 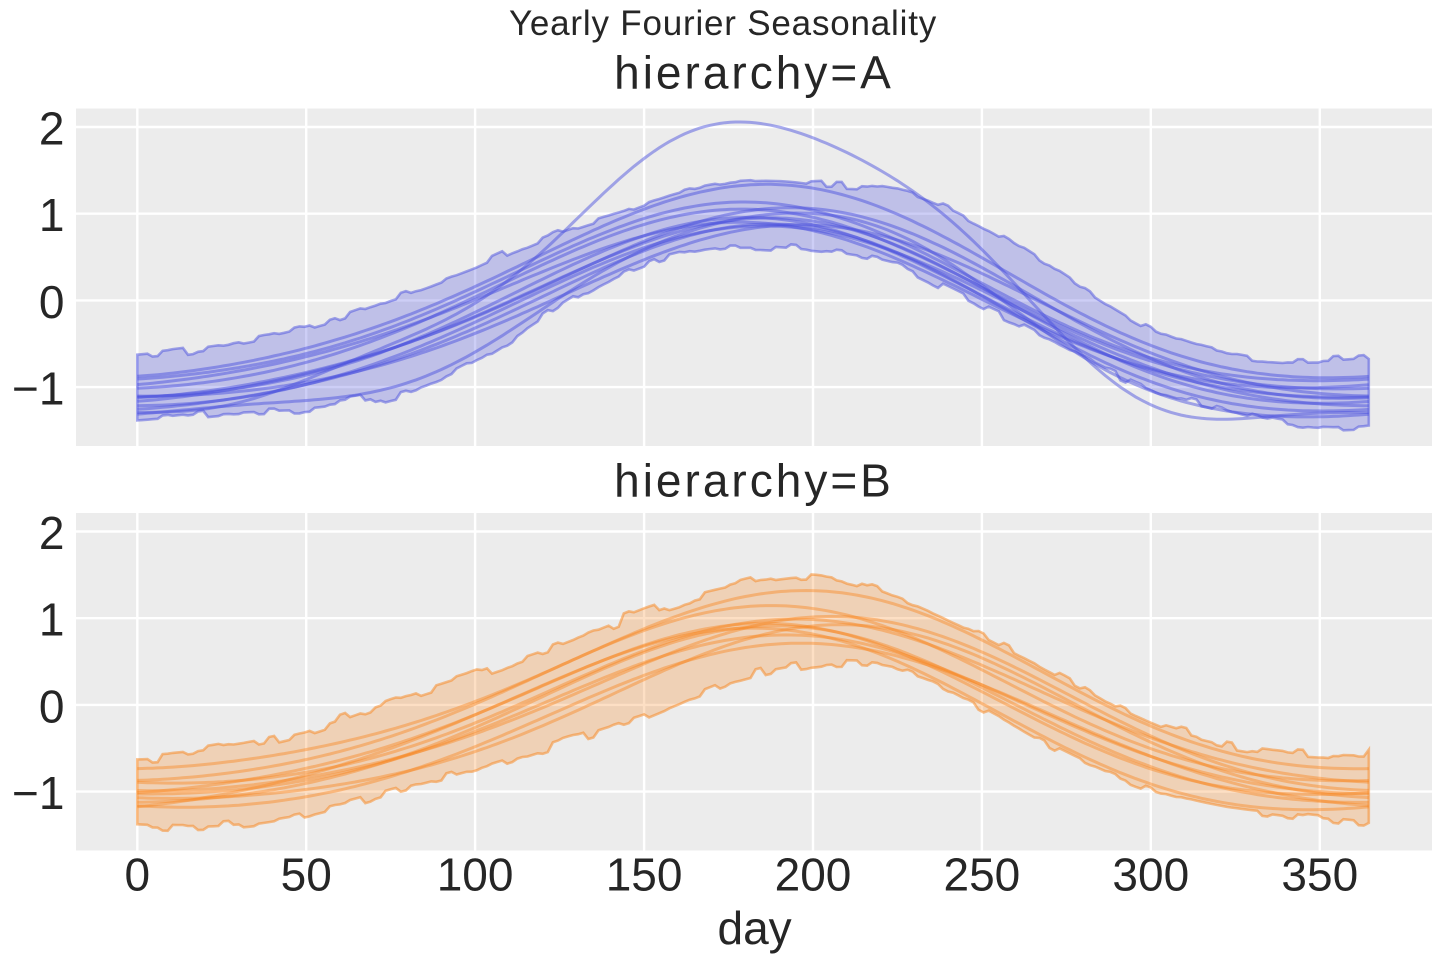 What do you see at coordinates (755, 928) in the screenshot?
I see `svg-text: day` at bounding box center [755, 928].